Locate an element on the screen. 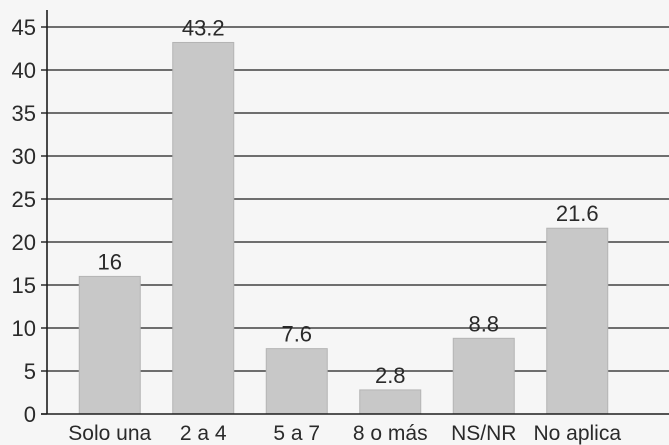 The width and height of the screenshot is (669, 445). data-label: 8.8 is located at coordinates (483, 323).